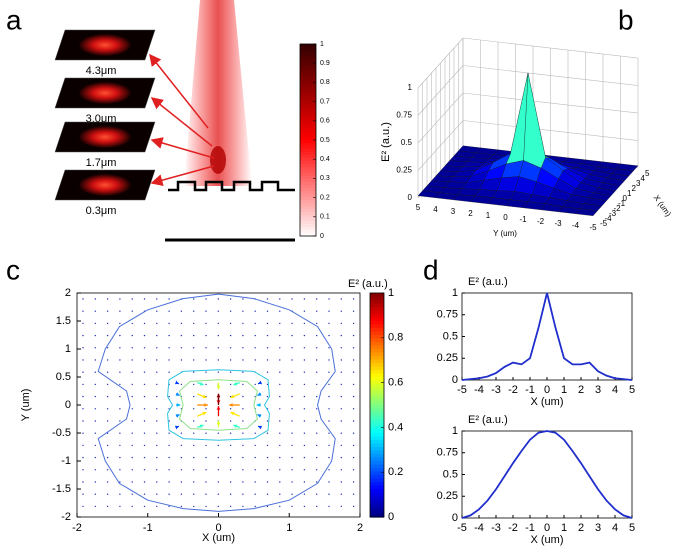 This screenshot has width=685, height=547. What do you see at coordinates (479, 528) in the screenshot?
I see `x-tick-label: -4` at bounding box center [479, 528].